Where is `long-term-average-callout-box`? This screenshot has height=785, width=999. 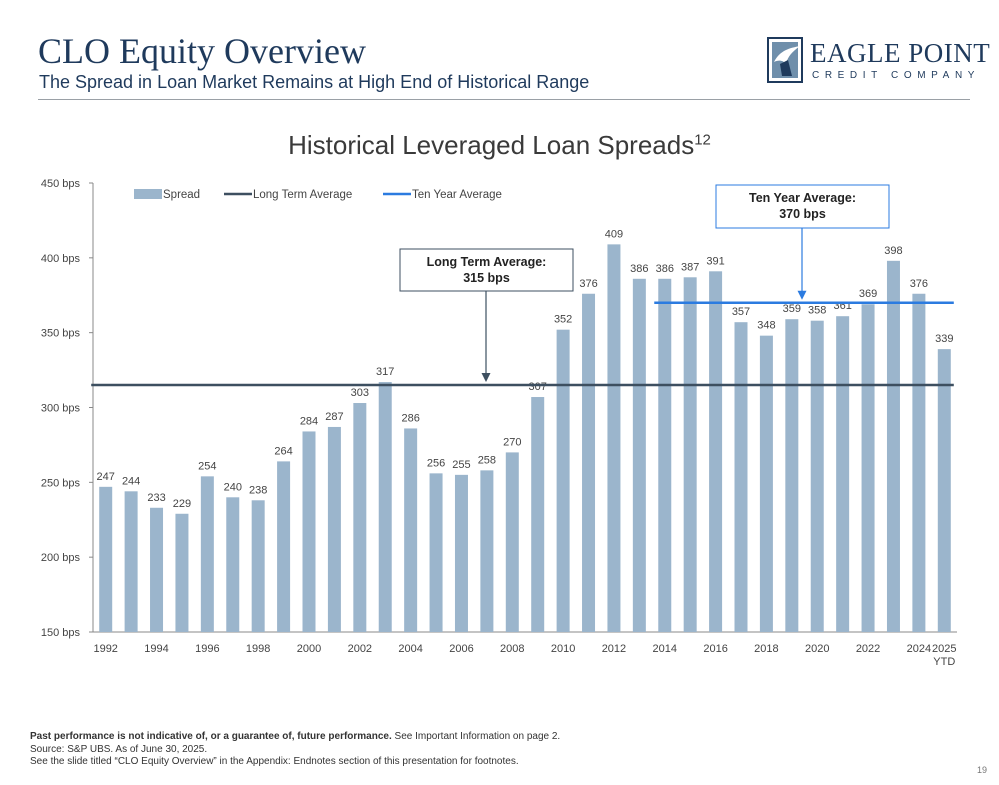 long-term-average-callout-box is located at coordinates (486, 270).